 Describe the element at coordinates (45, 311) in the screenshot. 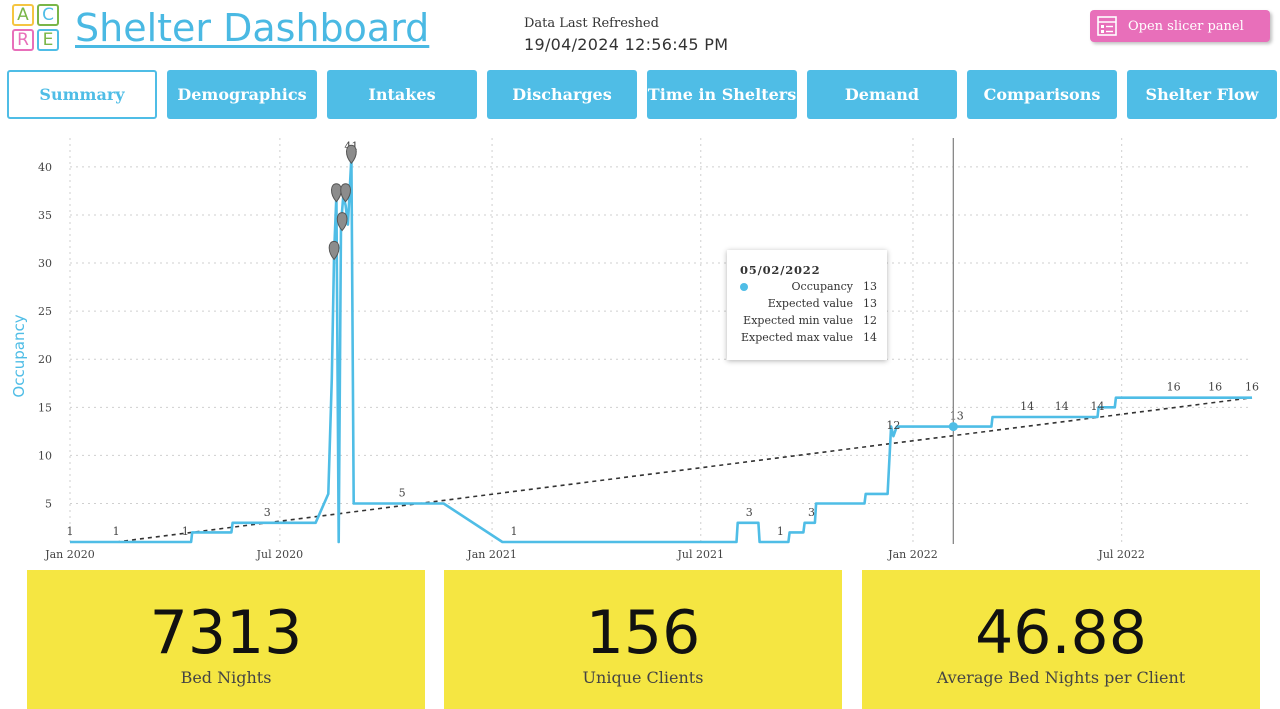

I see `y-tick-label: 25` at that location.